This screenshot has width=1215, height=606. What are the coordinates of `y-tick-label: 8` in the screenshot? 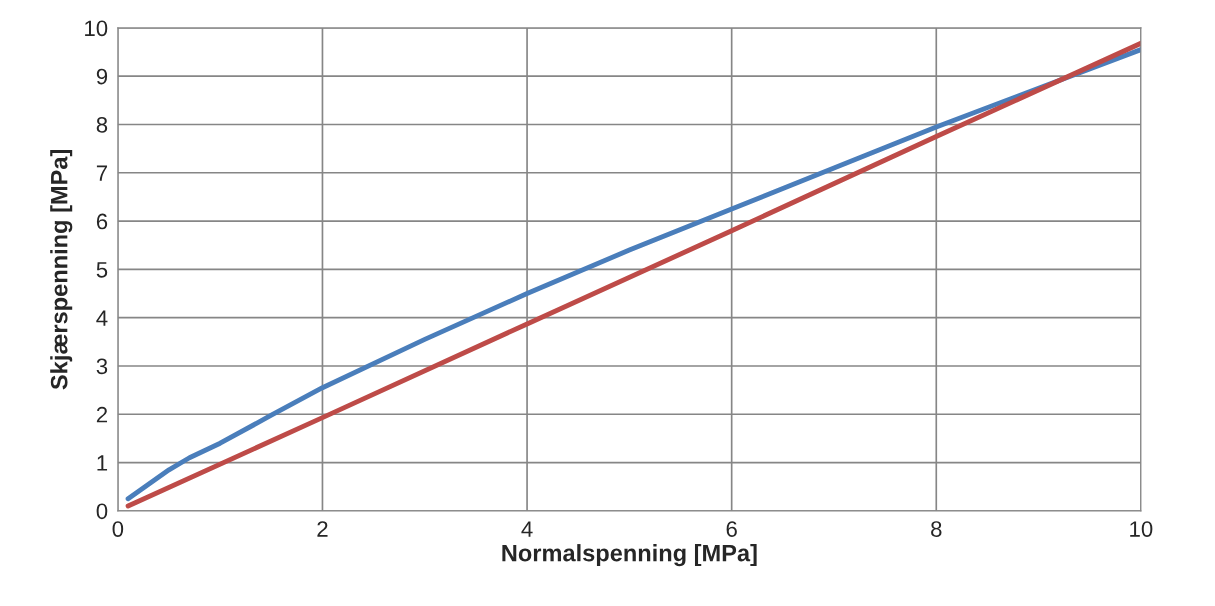 It's located at (102, 125).